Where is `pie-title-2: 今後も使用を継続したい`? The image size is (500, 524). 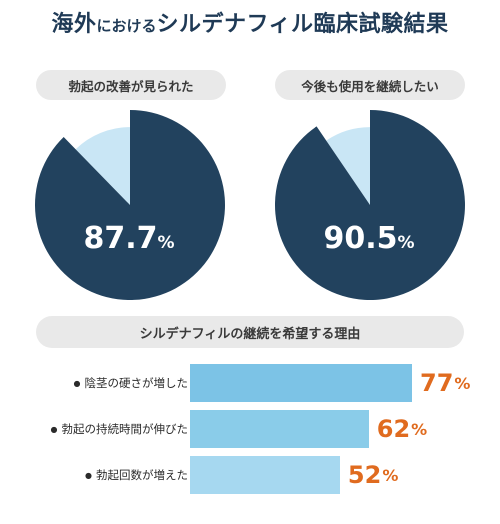 pie-title-2: 今後も使用を継続したい is located at coordinates (370, 85).